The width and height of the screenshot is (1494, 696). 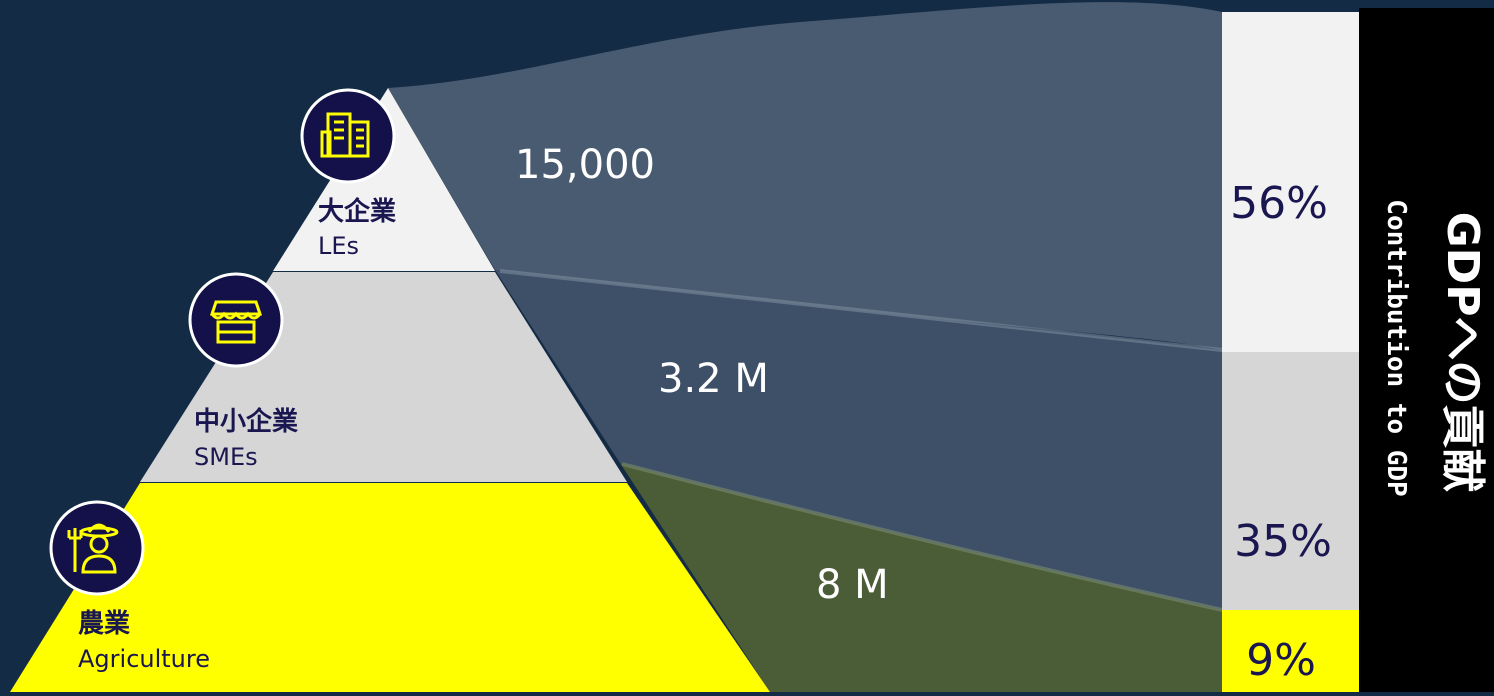 What do you see at coordinates (713, 379) in the screenshot?
I see `count-smes: 3.2 M` at bounding box center [713, 379].